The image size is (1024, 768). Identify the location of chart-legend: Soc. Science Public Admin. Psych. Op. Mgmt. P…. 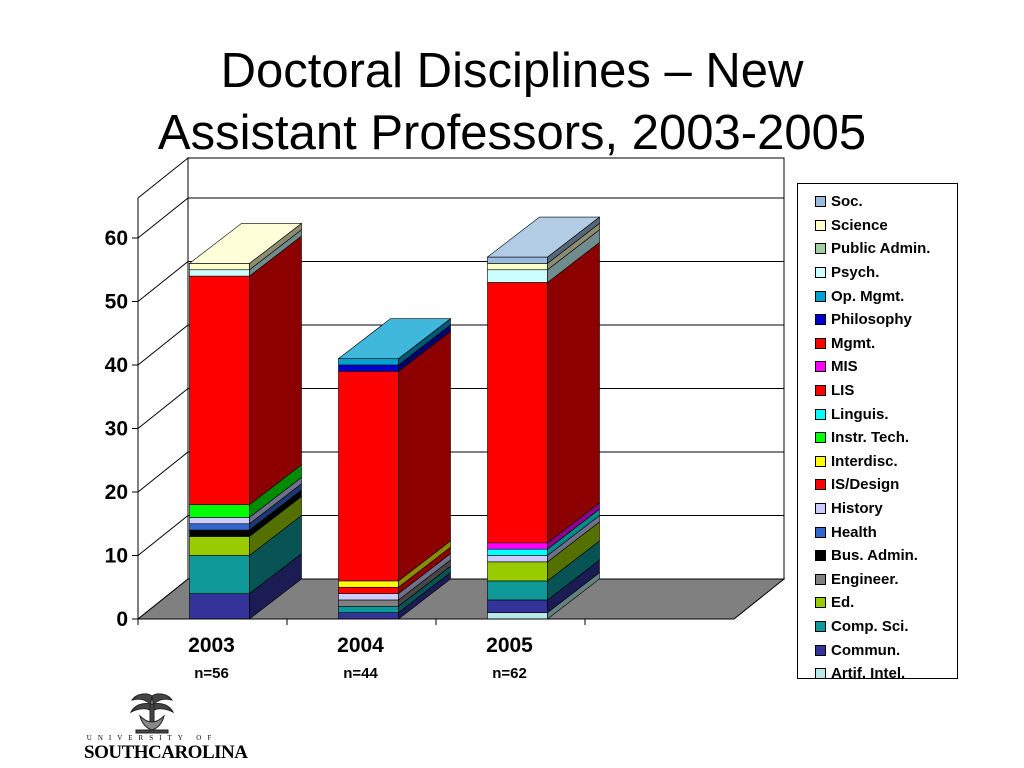
(877, 432).